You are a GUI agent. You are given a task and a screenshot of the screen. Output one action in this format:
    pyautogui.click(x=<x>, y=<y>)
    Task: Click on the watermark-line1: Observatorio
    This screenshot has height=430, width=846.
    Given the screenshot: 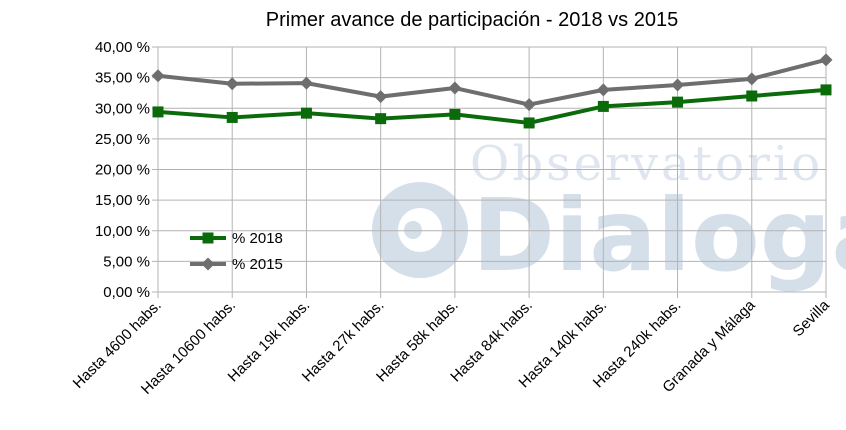 What is the action you would take?
    pyautogui.click(x=646, y=164)
    